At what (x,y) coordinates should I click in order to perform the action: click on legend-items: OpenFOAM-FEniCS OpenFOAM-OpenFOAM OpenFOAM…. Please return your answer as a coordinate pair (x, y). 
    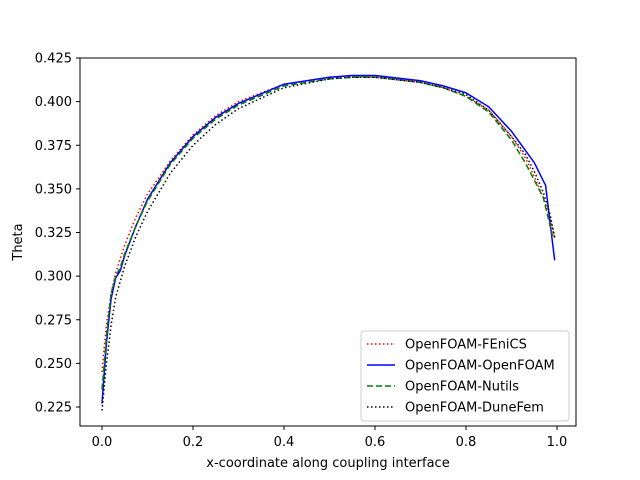
    Looking at the image, I should click on (461, 377).